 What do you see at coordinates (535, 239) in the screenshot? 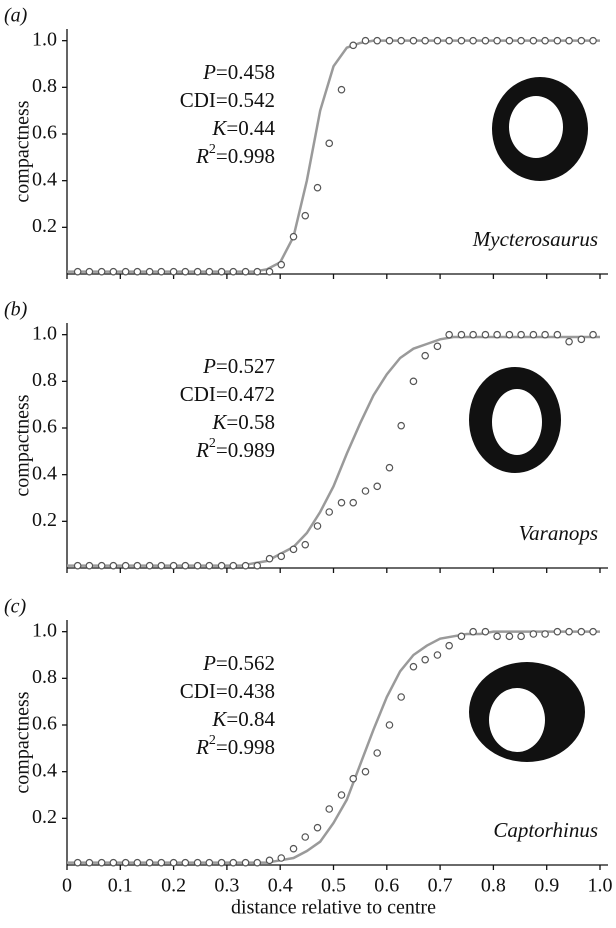
I see `species-label: Mycterosaurus` at bounding box center [535, 239].